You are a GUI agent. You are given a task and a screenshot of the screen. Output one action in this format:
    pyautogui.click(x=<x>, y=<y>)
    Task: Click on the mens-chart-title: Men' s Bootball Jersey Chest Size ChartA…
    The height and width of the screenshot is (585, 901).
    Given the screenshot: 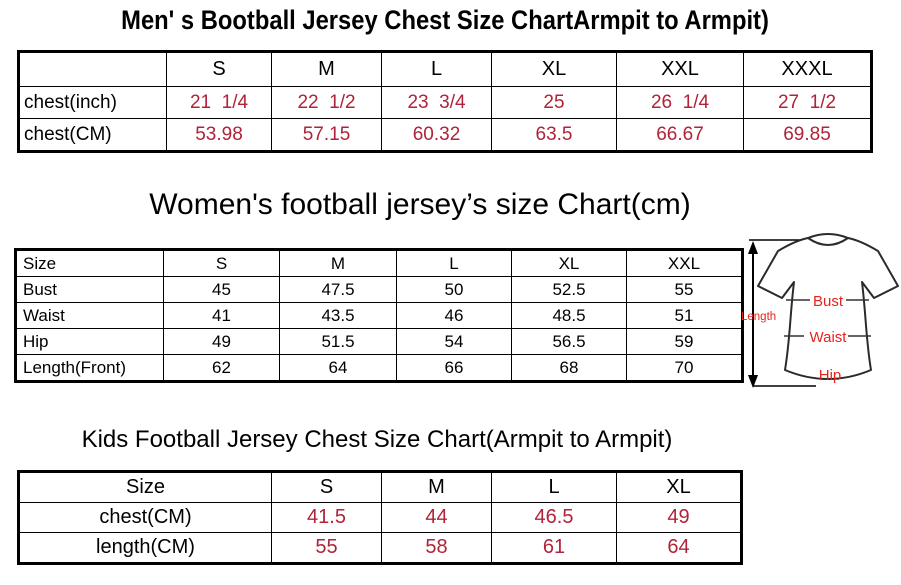 What is the action you would take?
    pyautogui.click(x=445, y=20)
    